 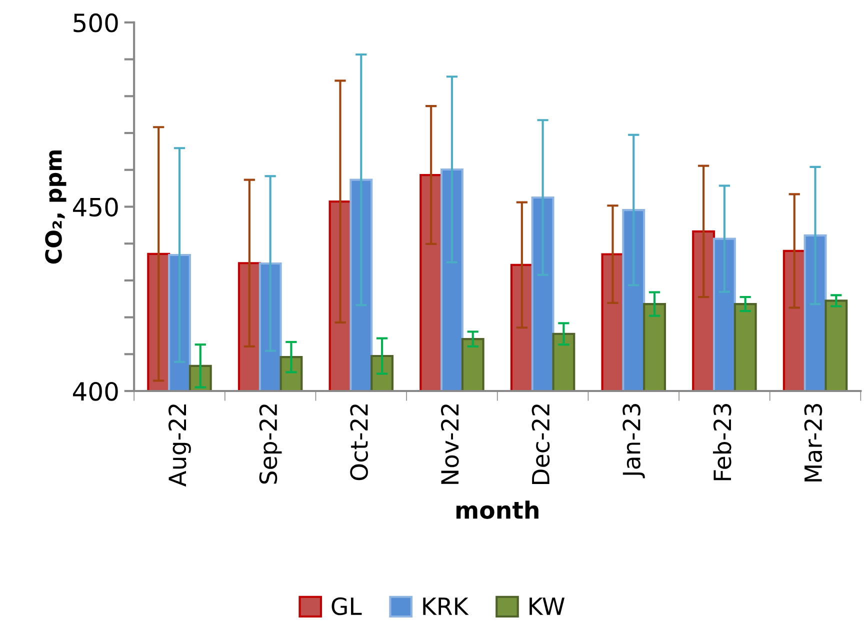 I want to click on x-tick-label: Feb-23, so click(x=722, y=442).